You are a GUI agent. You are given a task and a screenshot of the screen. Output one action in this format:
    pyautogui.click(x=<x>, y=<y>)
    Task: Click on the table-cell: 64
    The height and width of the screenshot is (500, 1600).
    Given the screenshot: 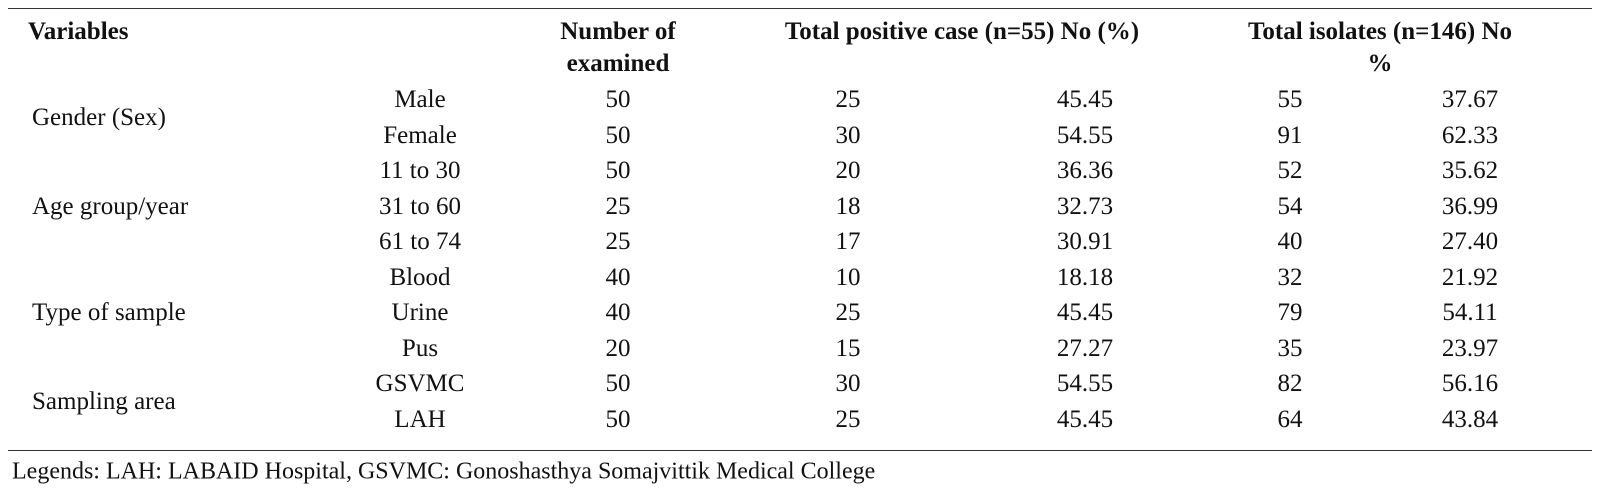 What is the action you would take?
    pyautogui.click(x=1290, y=419)
    